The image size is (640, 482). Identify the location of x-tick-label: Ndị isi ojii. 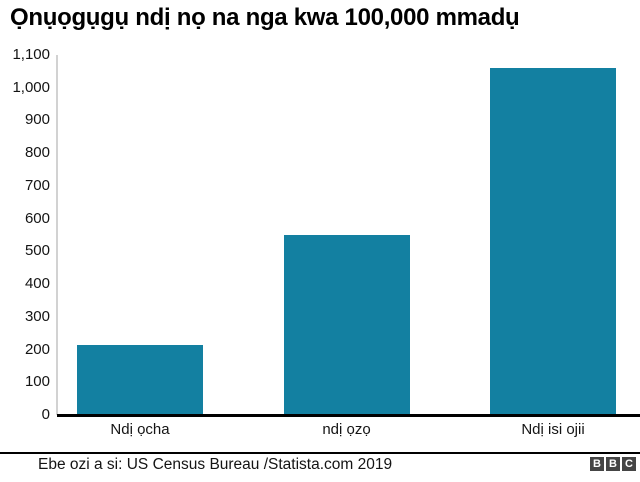
(553, 429).